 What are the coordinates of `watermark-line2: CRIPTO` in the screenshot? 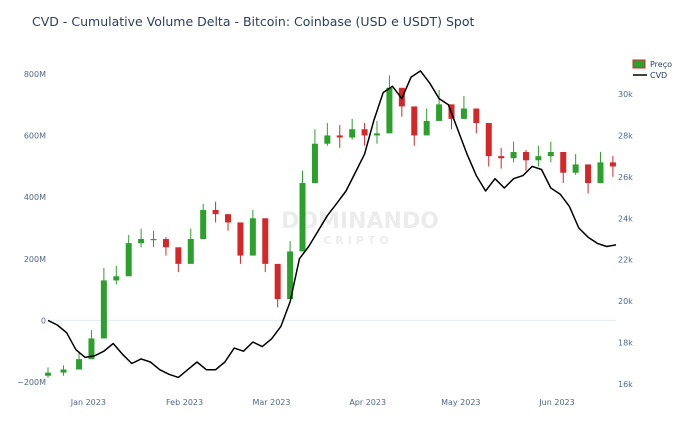 It's located at (358, 240).